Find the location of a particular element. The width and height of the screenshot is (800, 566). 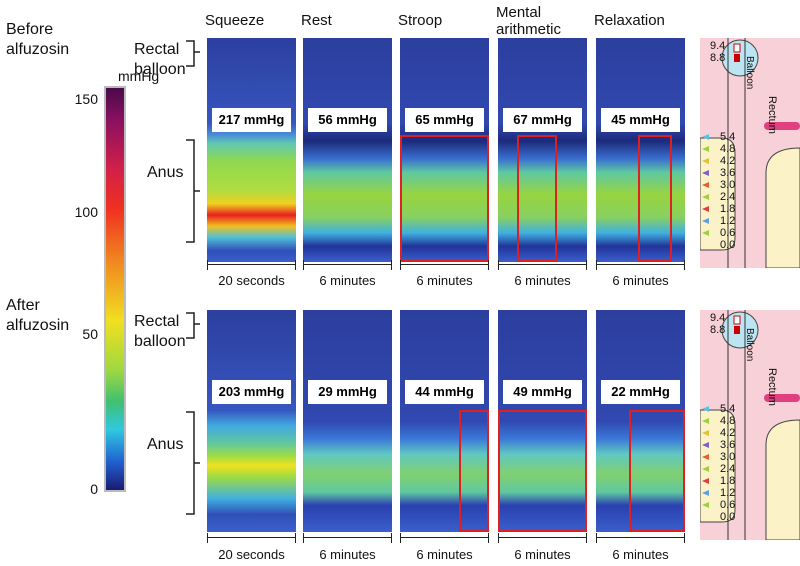

pressure-label: 29 mmHg is located at coordinates (347, 392).